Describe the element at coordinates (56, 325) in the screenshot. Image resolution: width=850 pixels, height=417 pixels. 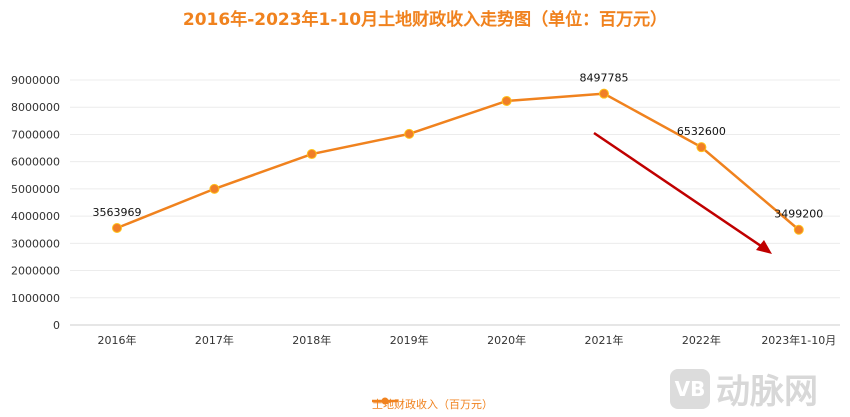
I see `y-tick-label: 0` at that location.